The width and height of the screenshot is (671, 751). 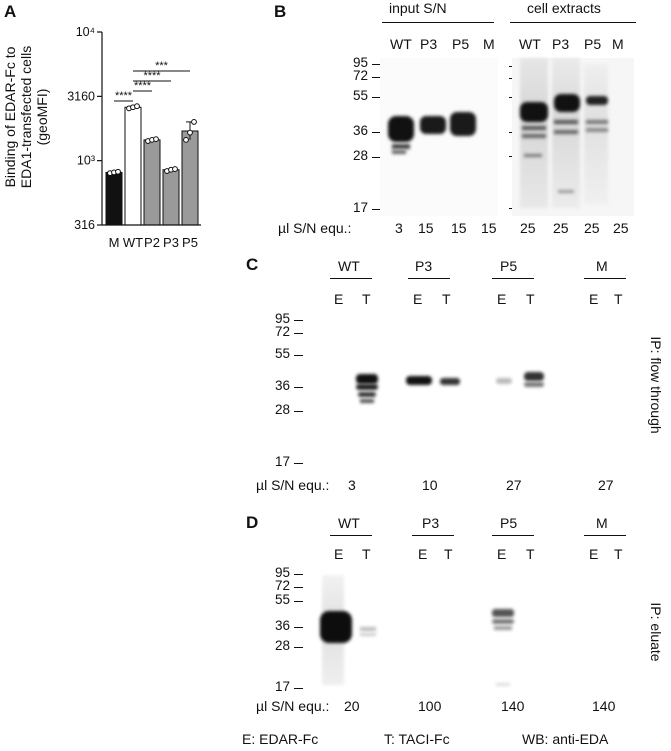 I want to click on header-cell-extracts: cell extracts, so click(x=564, y=8).